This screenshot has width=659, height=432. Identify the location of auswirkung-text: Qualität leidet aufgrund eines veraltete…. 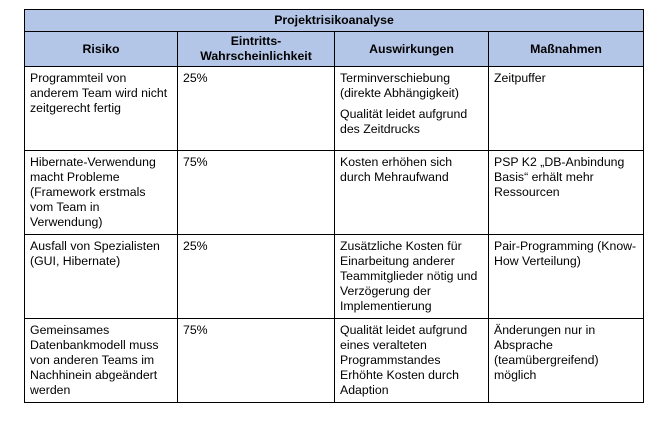
(404, 360).